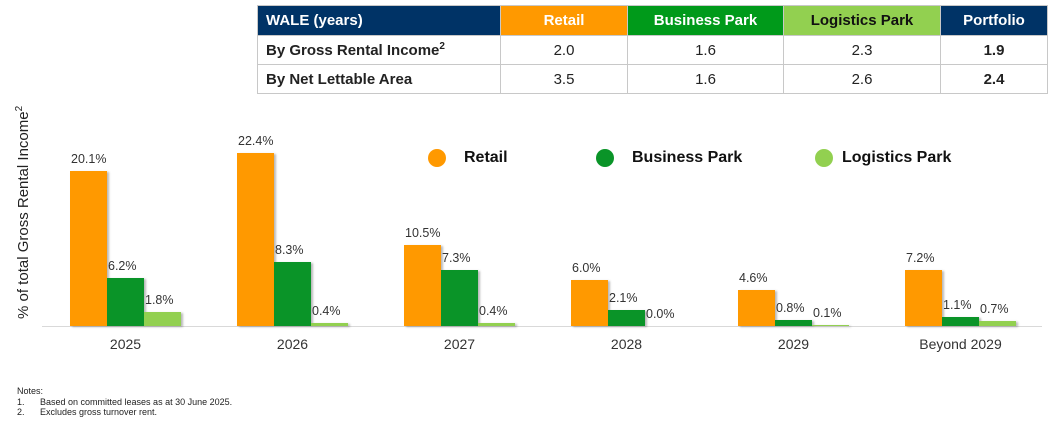 This screenshot has width=1054, height=425. Describe the element at coordinates (256, 140) in the screenshot. I see `bar-value-label: 22.4%` at that location.